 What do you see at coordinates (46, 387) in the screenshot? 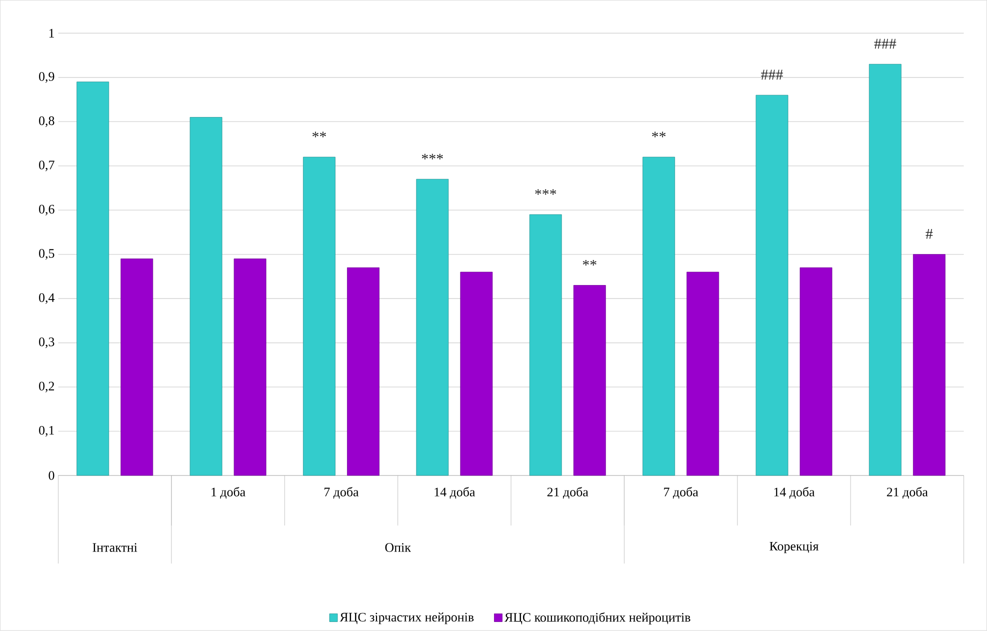
I see `y-tick-label: 0,2` at bounding box center [46, 387].